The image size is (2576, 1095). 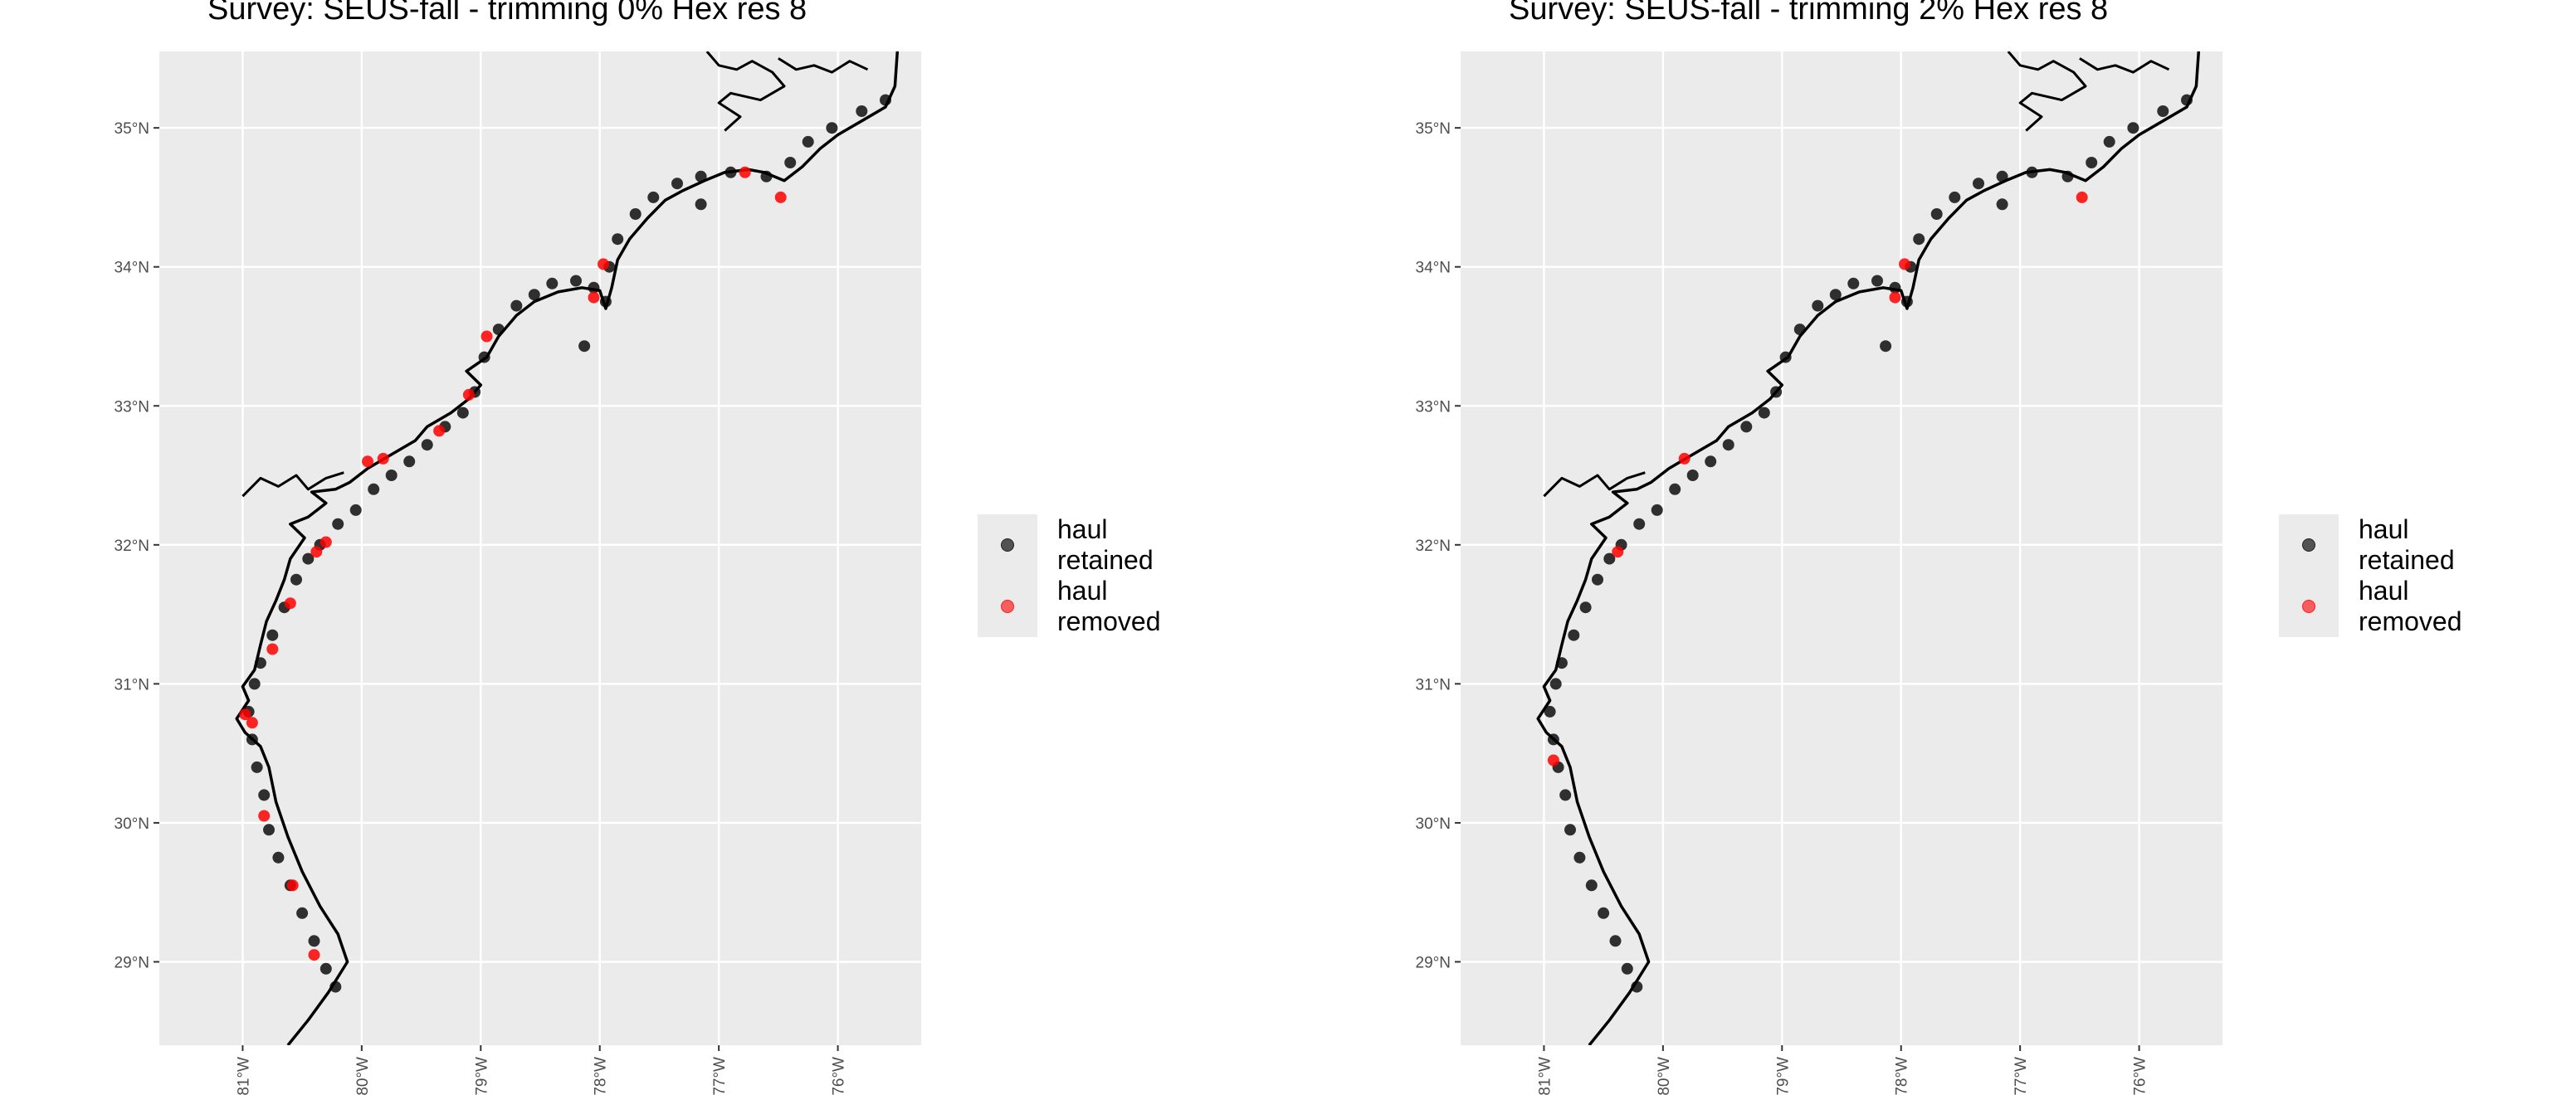 What do you see at coordinates (1007, 606) in the screenshot?
I see `legend-dot-removed` at bounding box center [1007, 606].